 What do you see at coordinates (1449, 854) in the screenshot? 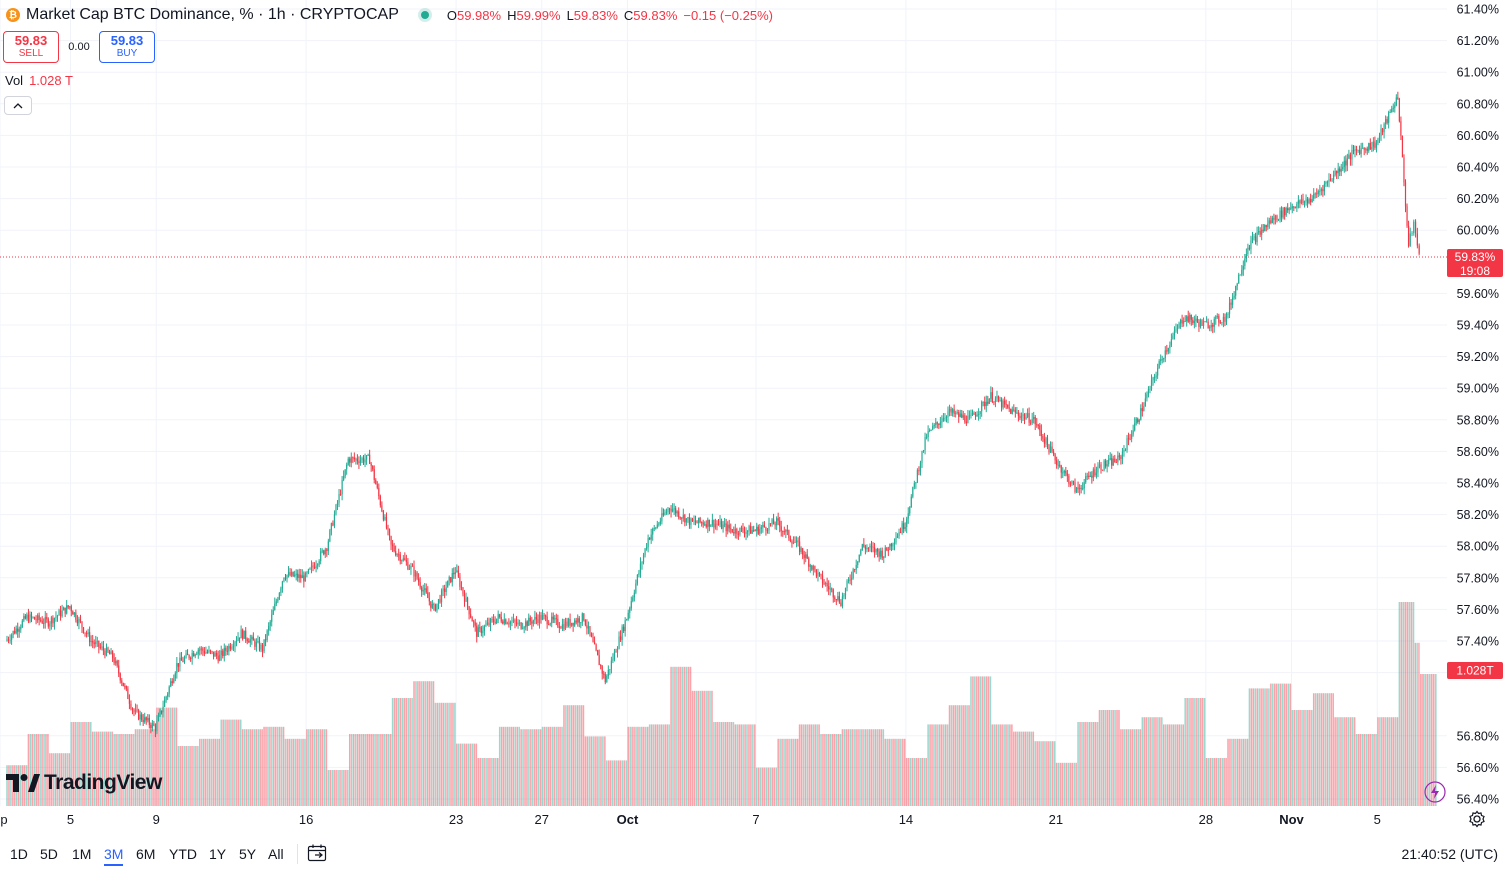
I see `utc-clock: 21:40:52 (UTC)` at bounding box center [1449, 854].